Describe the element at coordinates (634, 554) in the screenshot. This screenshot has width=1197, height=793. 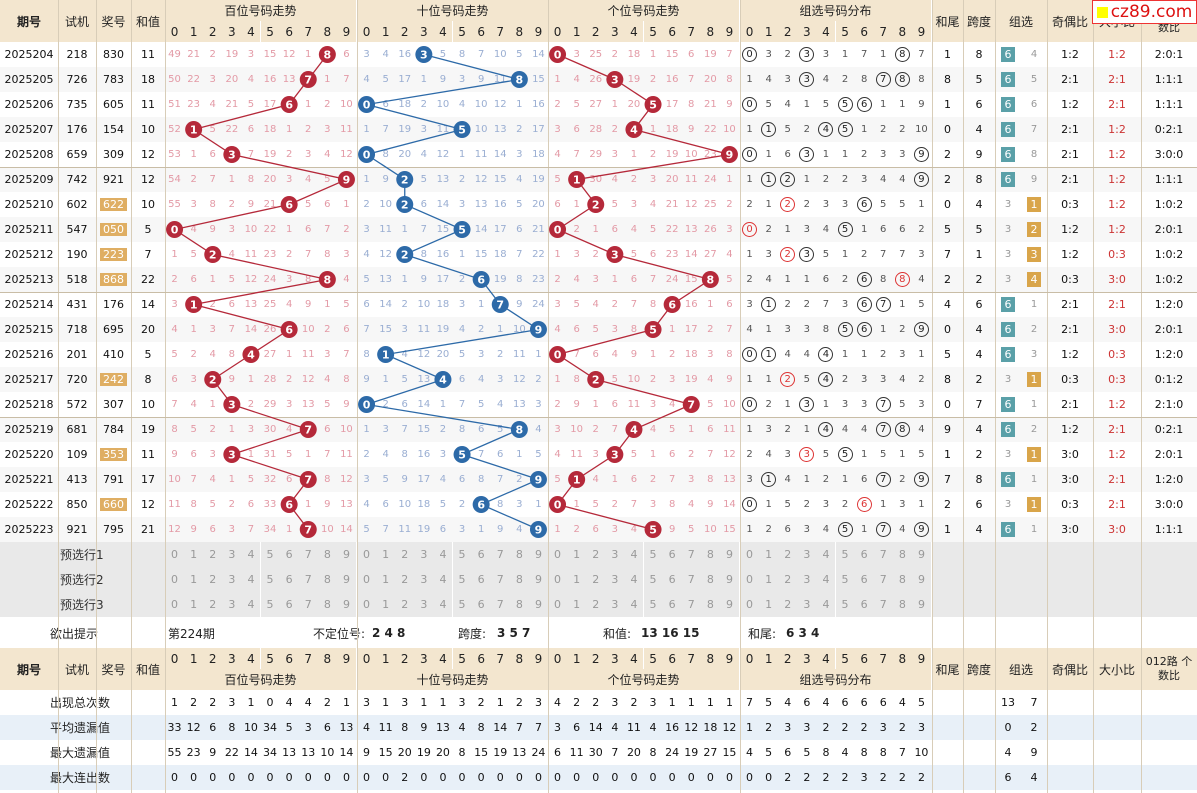
I see `preselect-one-4: 4` at that location.